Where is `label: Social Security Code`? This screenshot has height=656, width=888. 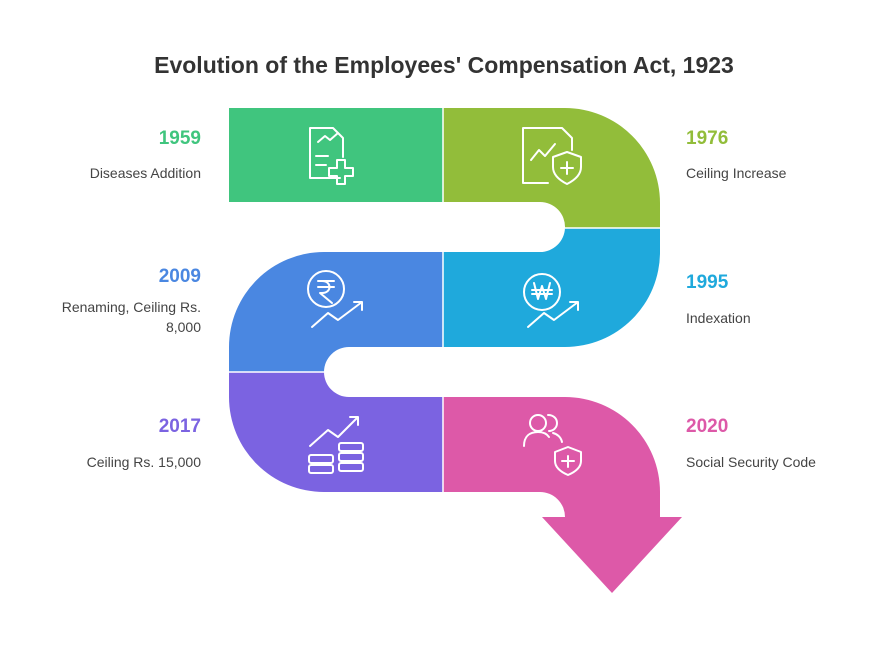 label: Social Security Code is located at coordinates (751, 462).